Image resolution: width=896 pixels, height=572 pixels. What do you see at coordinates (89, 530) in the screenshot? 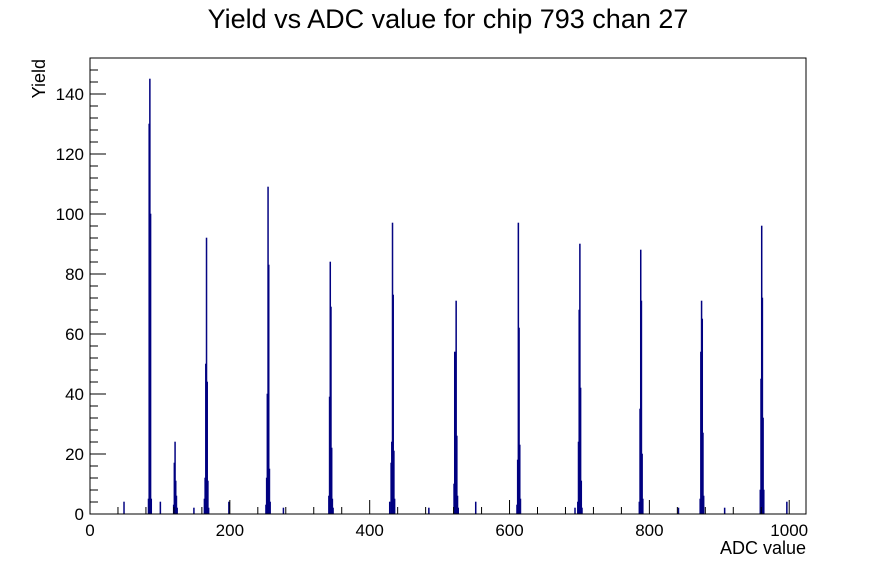
I see `x-tick-label: 0` at bounding box center [89, 530].